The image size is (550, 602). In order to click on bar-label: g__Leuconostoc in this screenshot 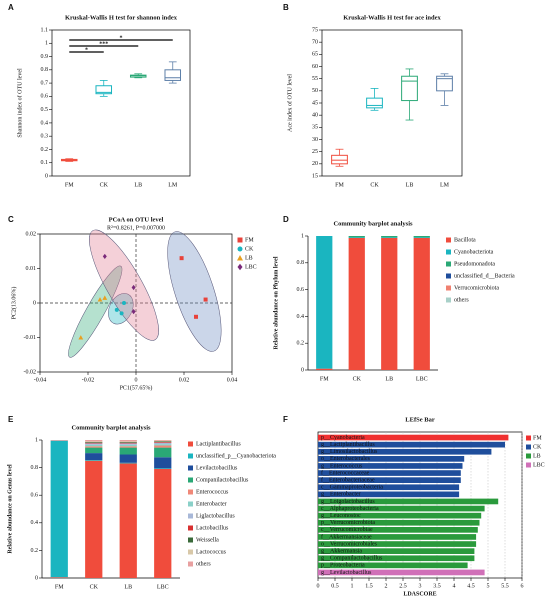, I will do `click(341, 516)`.